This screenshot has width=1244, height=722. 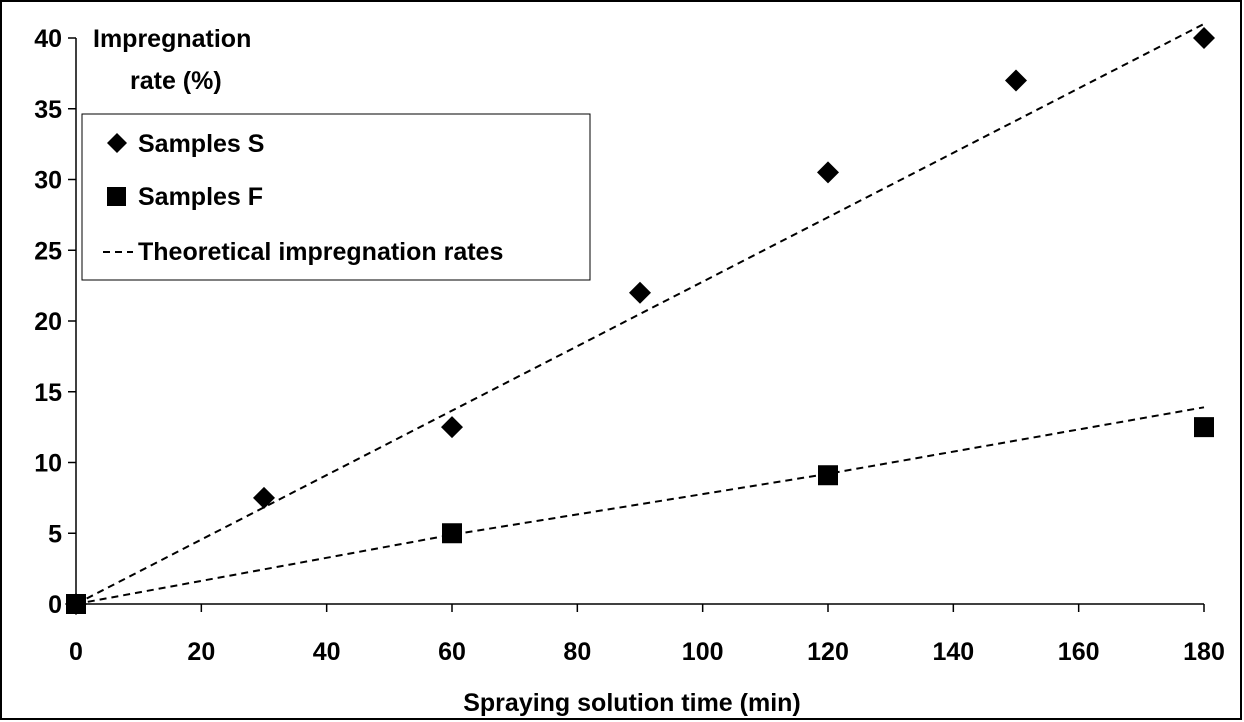 What do you see at coordinates (703, 652) in the screenshot?
I see `x-tick-label: 100` at bounding box center [703, 652].